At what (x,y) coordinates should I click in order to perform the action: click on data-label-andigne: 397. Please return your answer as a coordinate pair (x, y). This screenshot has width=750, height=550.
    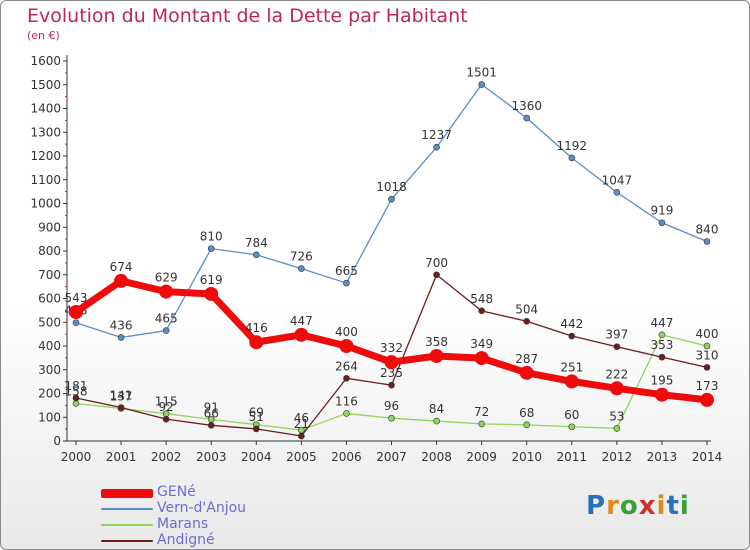
    Looking at the image, I should click on (616, 335).